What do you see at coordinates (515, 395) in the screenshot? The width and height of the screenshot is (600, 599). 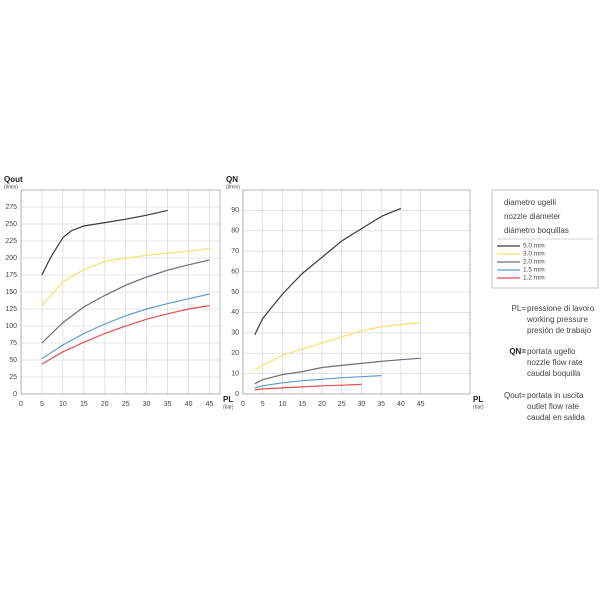 I see `note-key: Qout=` at bounding box center [515, 395].